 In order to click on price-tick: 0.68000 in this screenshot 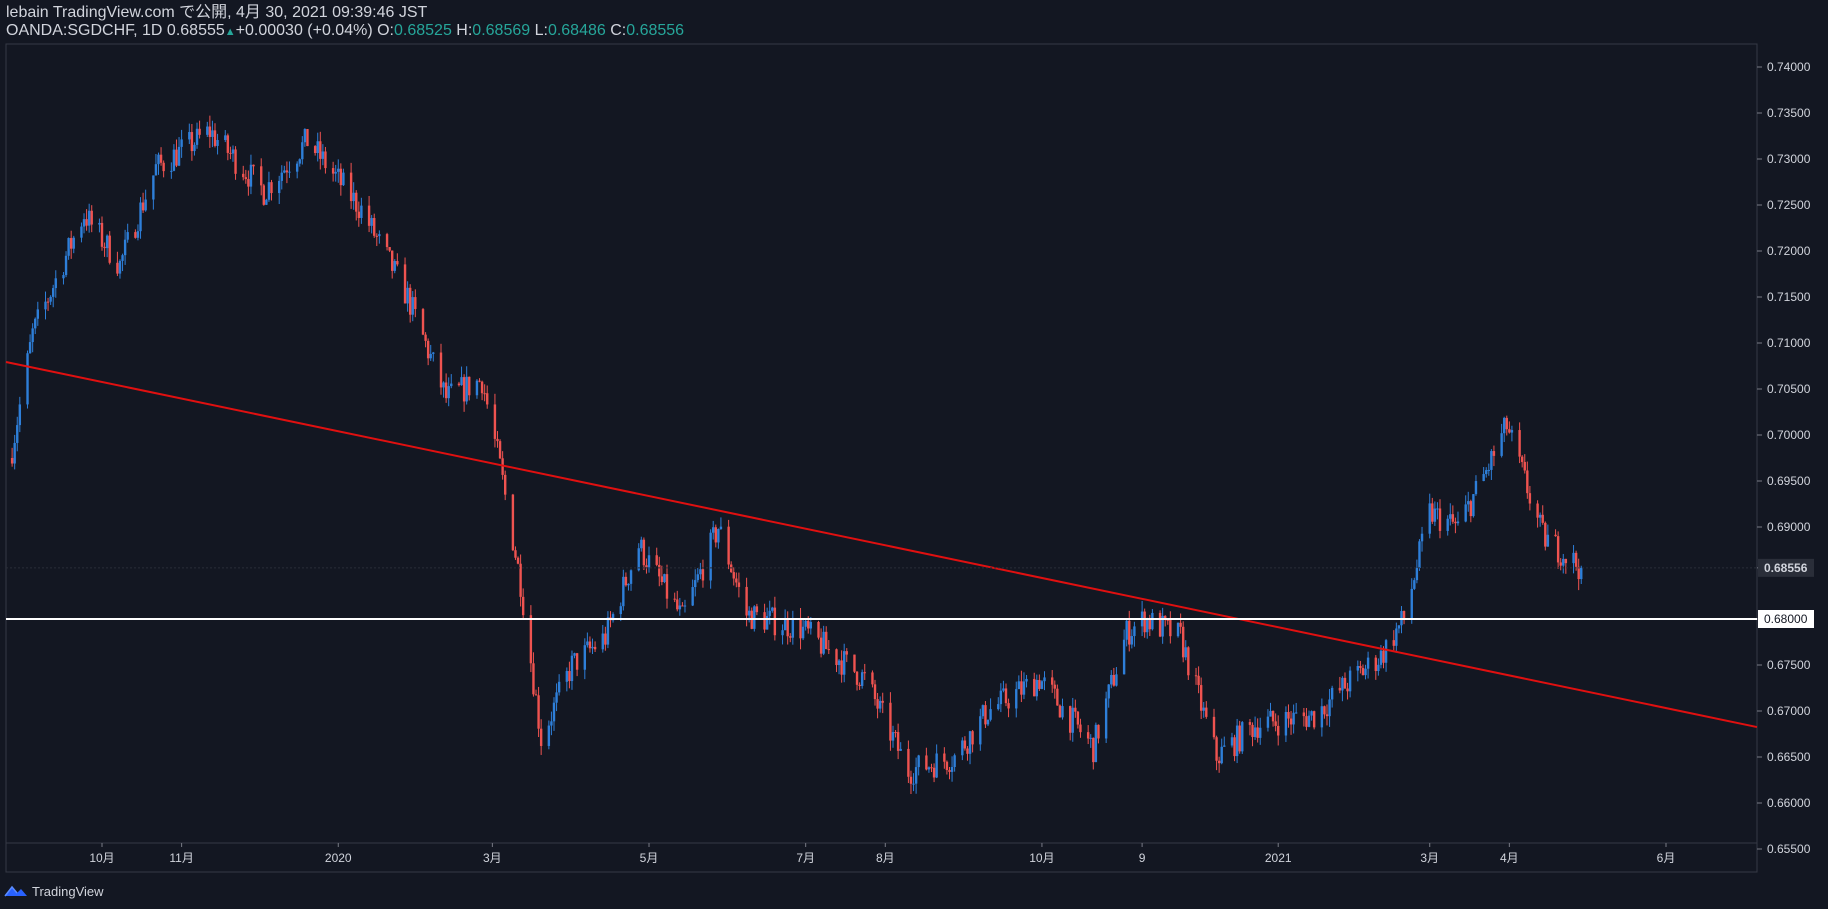, I will do `click(1785, 619)`.